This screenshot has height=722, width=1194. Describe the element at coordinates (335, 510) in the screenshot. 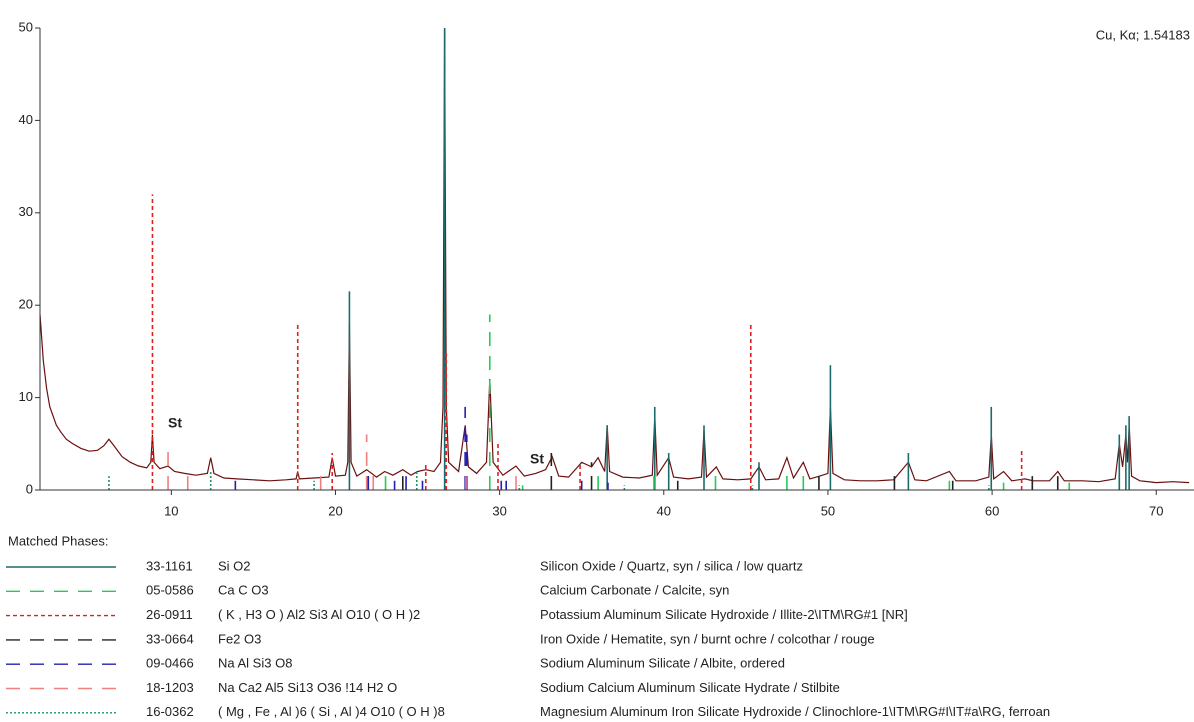

I see `x-tick-label: 20` at that location.